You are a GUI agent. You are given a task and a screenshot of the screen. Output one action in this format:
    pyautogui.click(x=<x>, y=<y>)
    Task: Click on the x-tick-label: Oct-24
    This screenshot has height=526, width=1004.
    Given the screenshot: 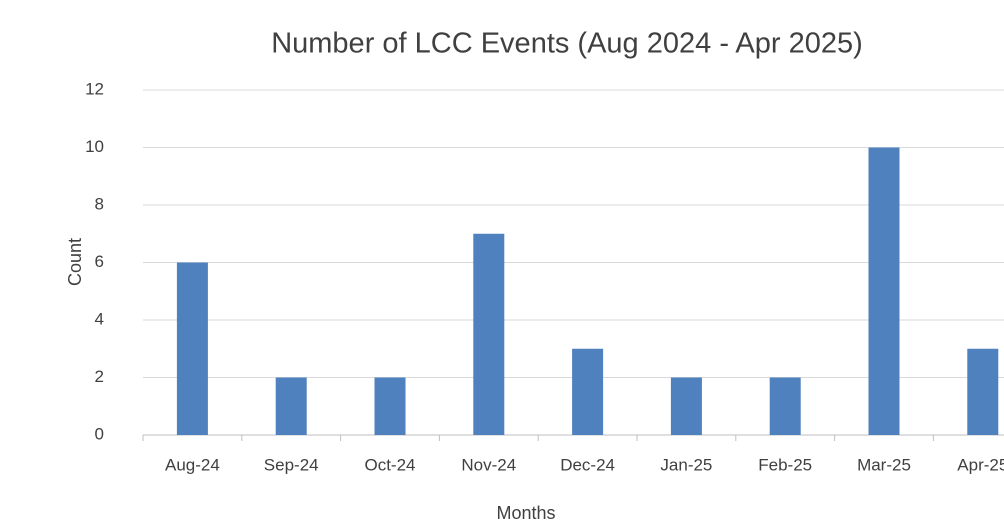 What is the action you would take?
    pyautogui.click(x=389, y=464)
    